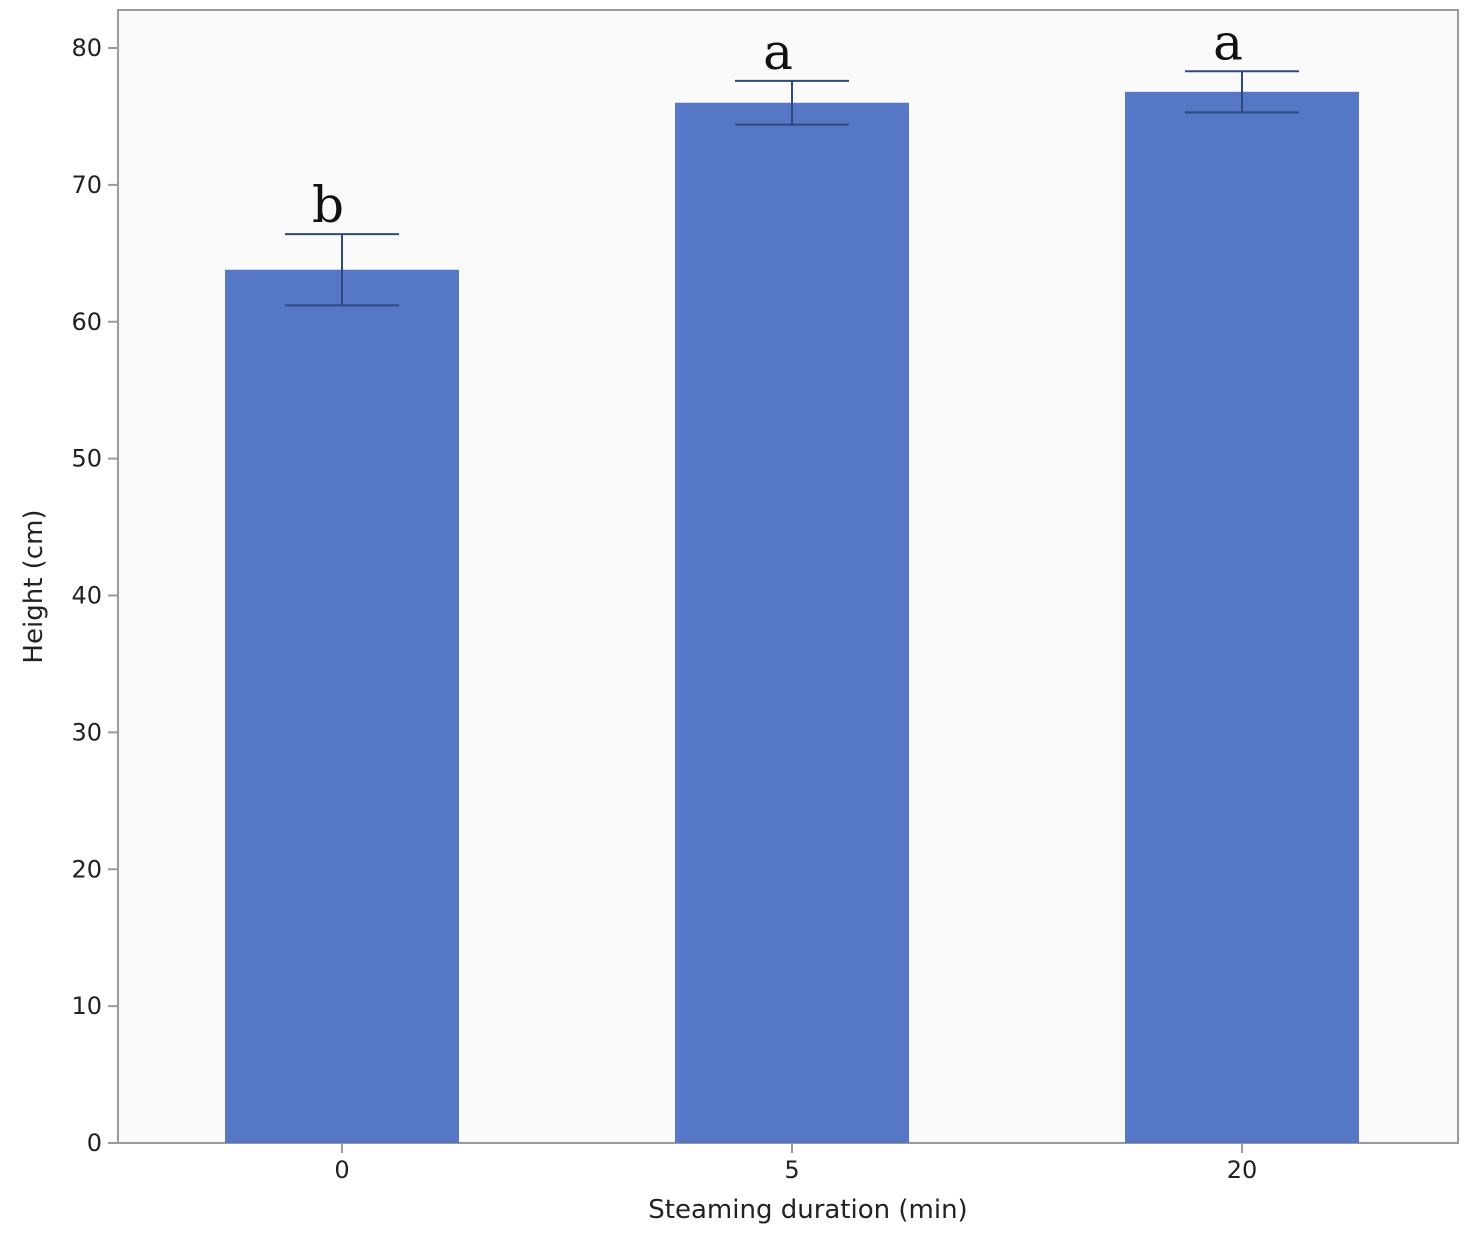 The height and width of the screenshot is (1251, 1476). Describe the element at coordinates (86, 185) in the screenshot. I see `y-tick-label: 70` at that location.